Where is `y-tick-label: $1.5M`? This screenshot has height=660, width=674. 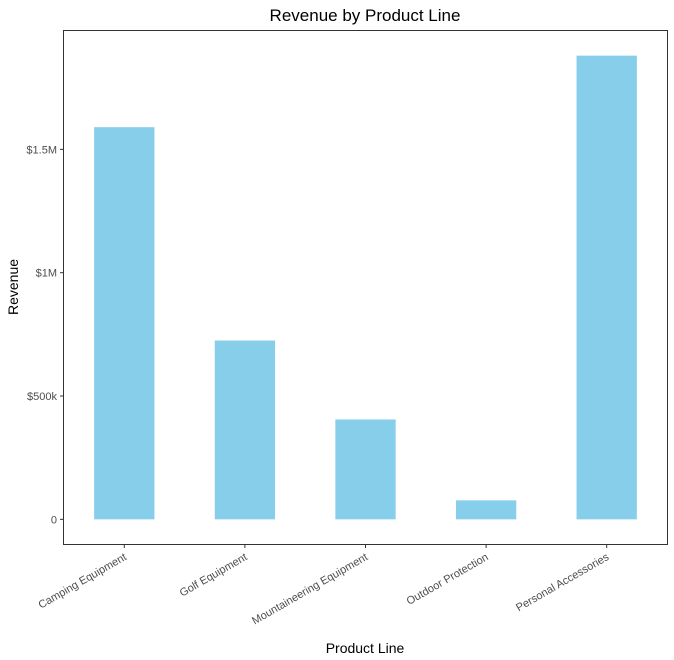 y-tick-label: $1.5M is located at coordinates (41, 150).